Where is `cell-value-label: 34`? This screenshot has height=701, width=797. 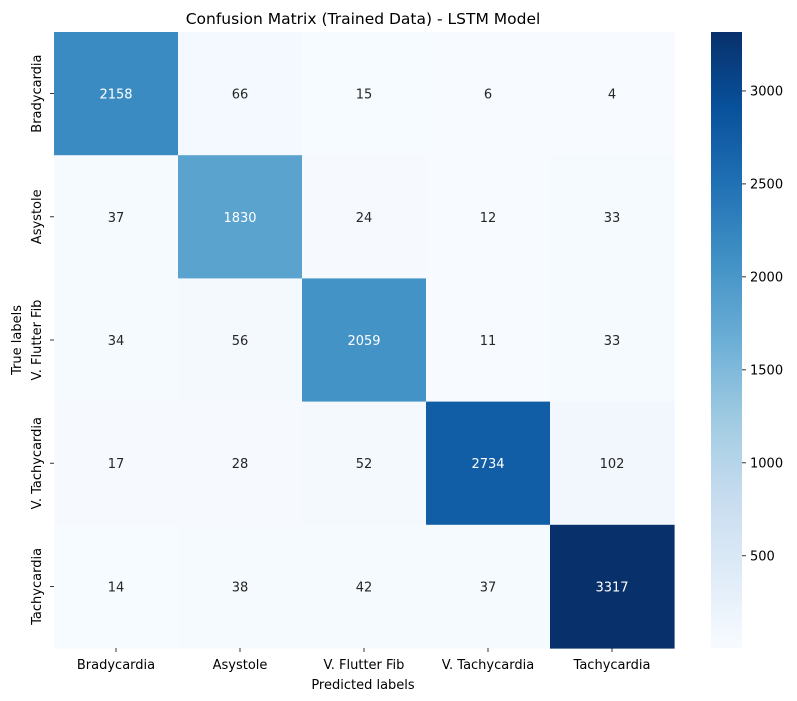
cell-value-label: 34 is located at coordinates (116, 341).